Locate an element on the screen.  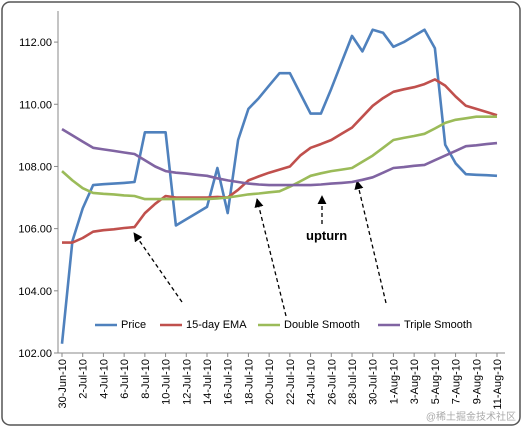
x-tick-label: 30-Jul-10 is located at coordinates (374, 382).